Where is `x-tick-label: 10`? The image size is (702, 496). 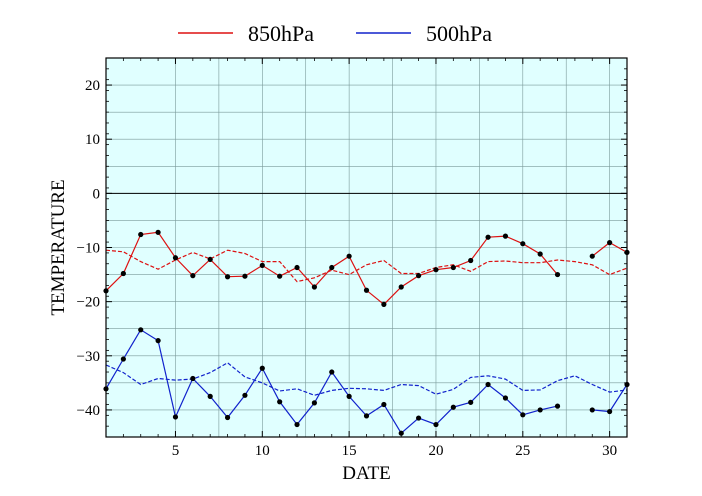
x-tick-label: 10 is located at coordinates (262, 451).